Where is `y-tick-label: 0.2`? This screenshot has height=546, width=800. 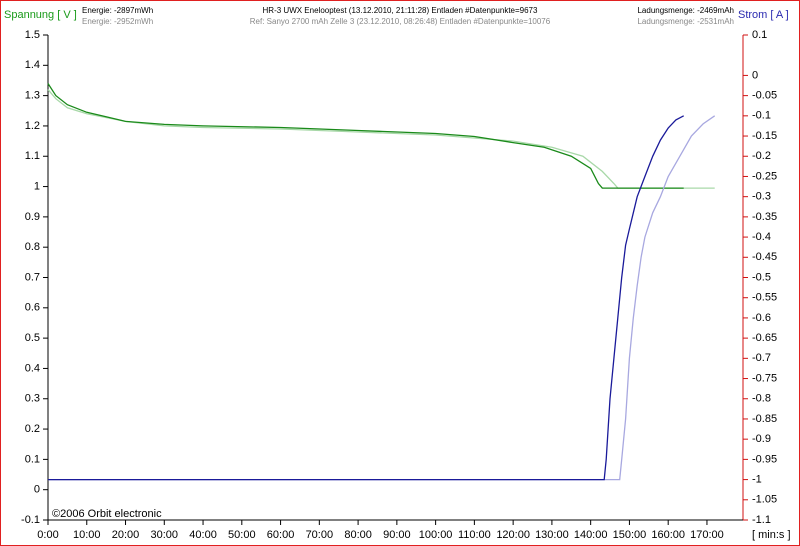 y-tick-label: 0.2 is located at coordinates (32, 429).